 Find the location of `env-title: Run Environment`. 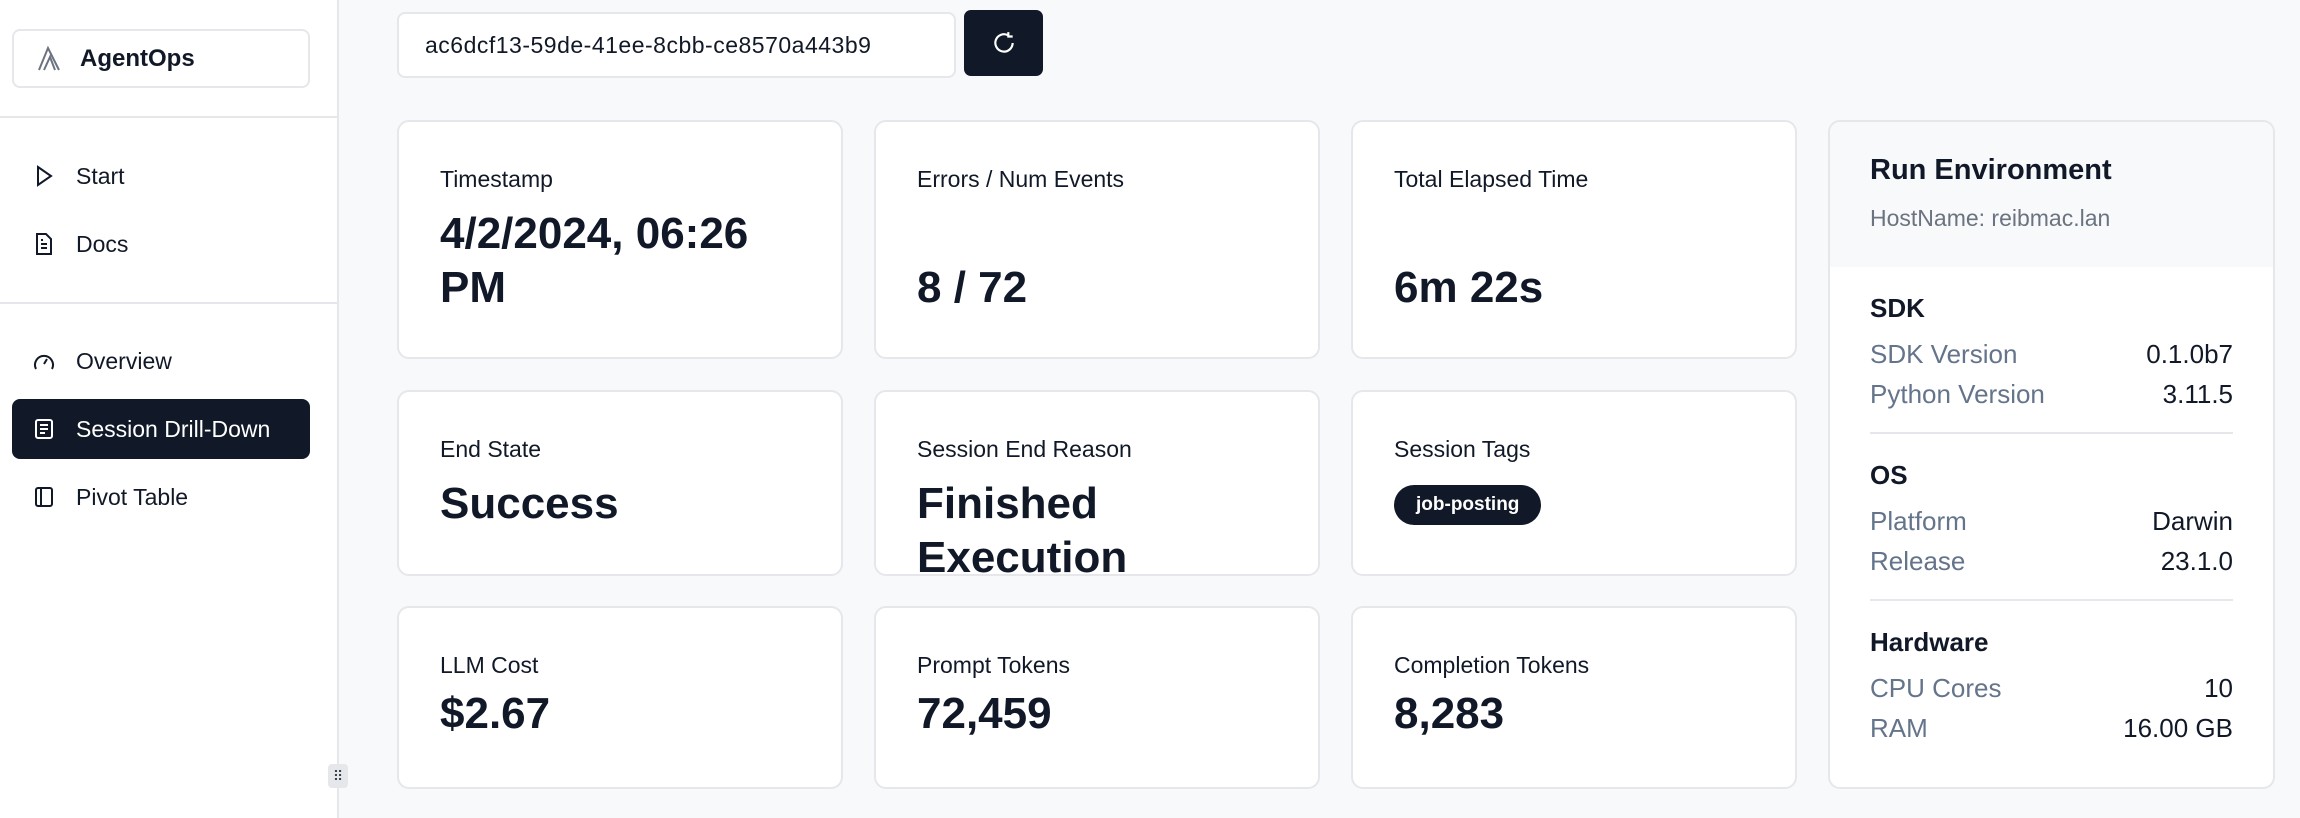

env-title: Run Environment is located at coordinates (1991, 170).